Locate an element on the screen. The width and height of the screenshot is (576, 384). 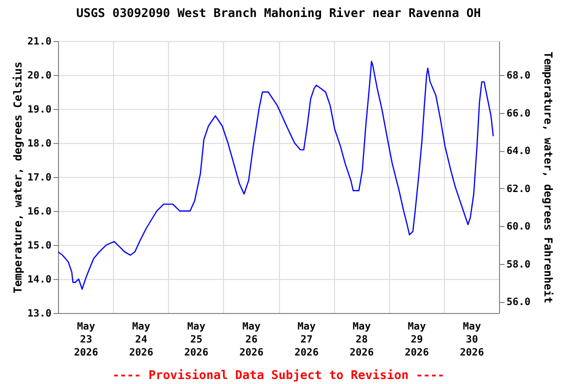
y2-tick-label: 56.0 is located at coordinates (518, 302).